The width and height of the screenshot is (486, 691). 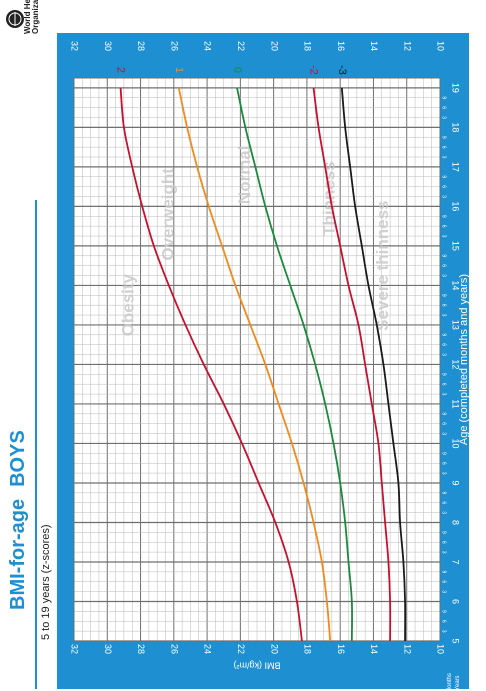 What do you see at coordinates (208, 649) in the screenshot?
I see `bmi-tick-label-bottom: 24` at bounding box center [208, 649].